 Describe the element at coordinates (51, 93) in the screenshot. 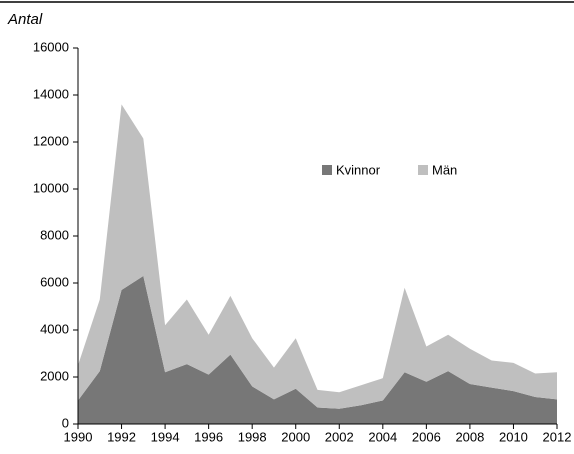

I see `y-tick-label: 14000` at that location.